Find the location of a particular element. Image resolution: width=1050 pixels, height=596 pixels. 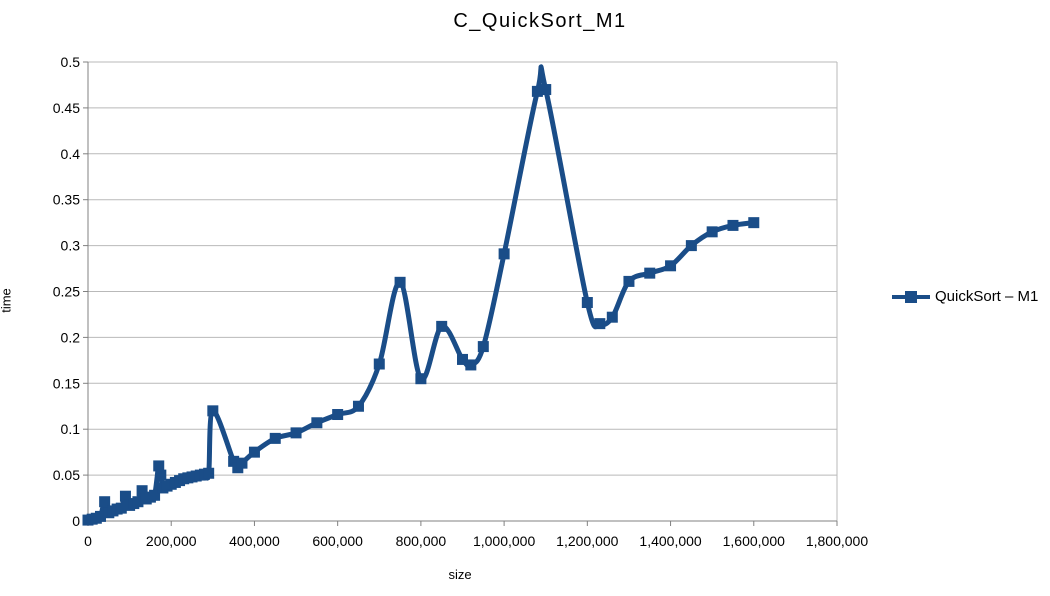

x-tick-label: 1,000,000 is located at coordinates (504, 541).